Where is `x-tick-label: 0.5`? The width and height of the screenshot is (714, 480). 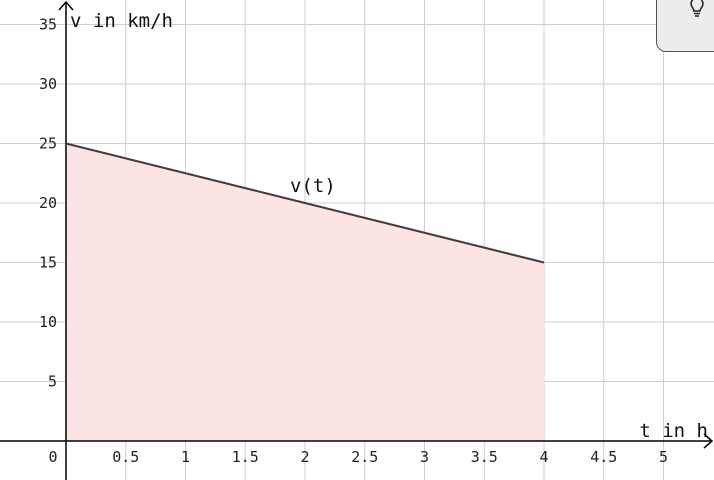
x-tick-label: 0.5 is located at coordinates (125, 457).